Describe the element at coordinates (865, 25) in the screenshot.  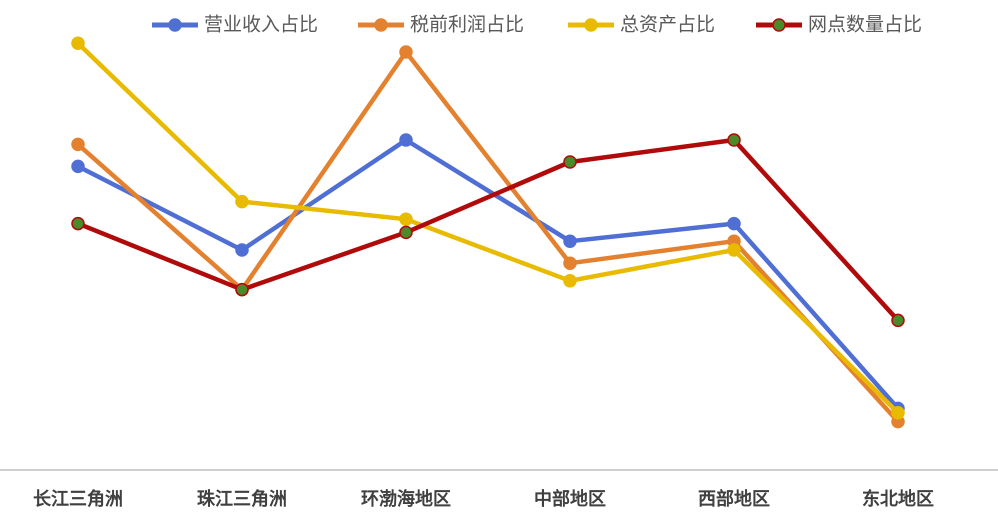
I see `legend-label: 网点数量占比` at that location.